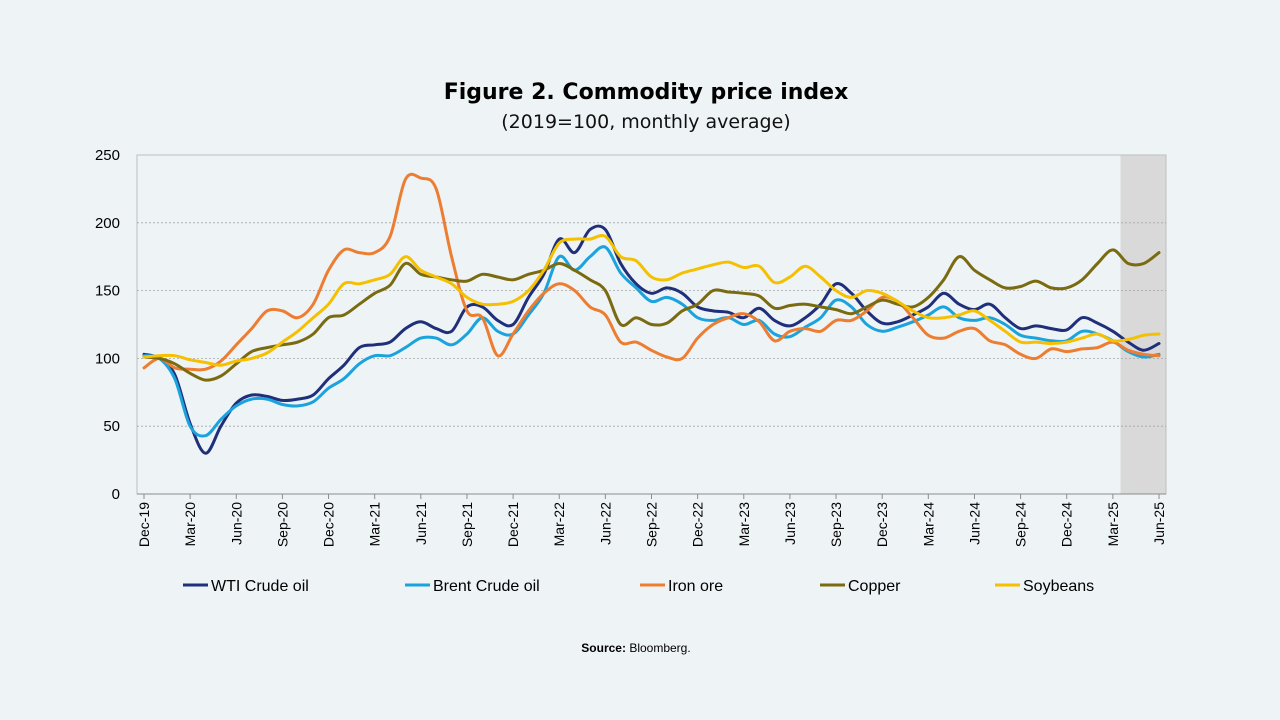 Image resolution: width=1280 pixels, height=720 pixels. I want to click on source-note: Source: Bloomberg., so click(635, 648).